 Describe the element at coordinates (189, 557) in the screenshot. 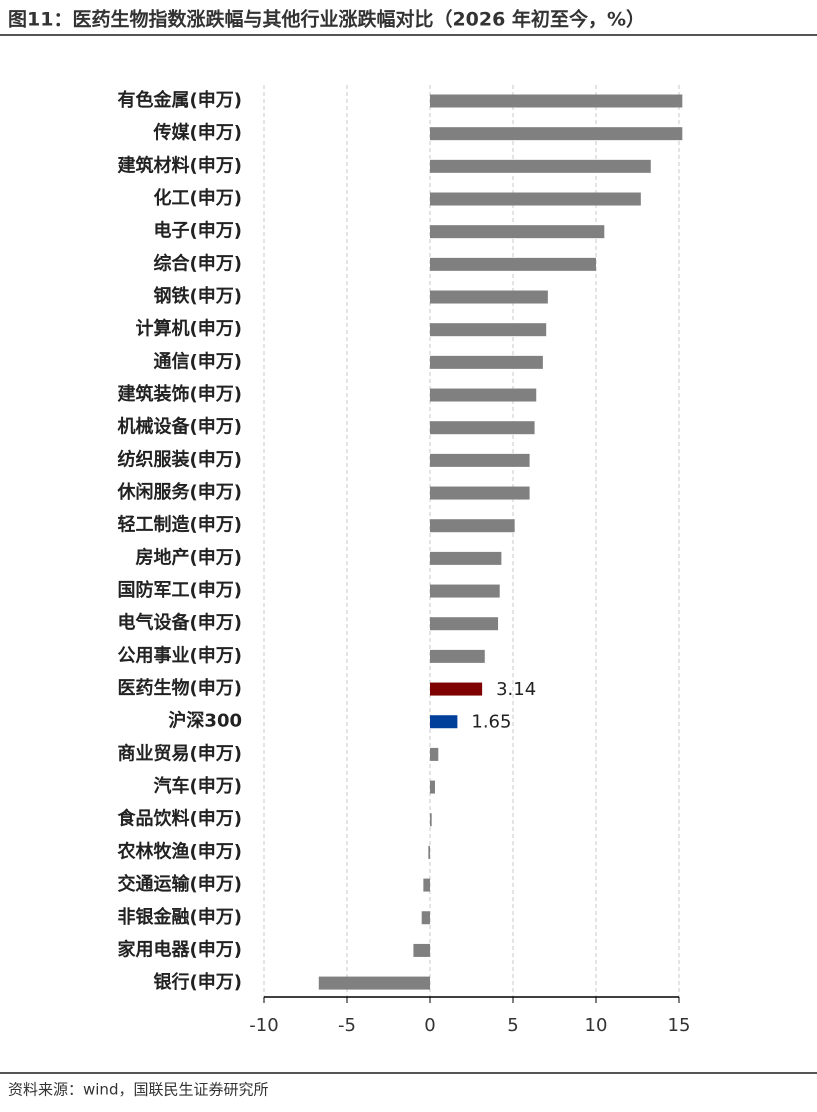

I see `y-tick-label: 房地产(申万)` at that location.